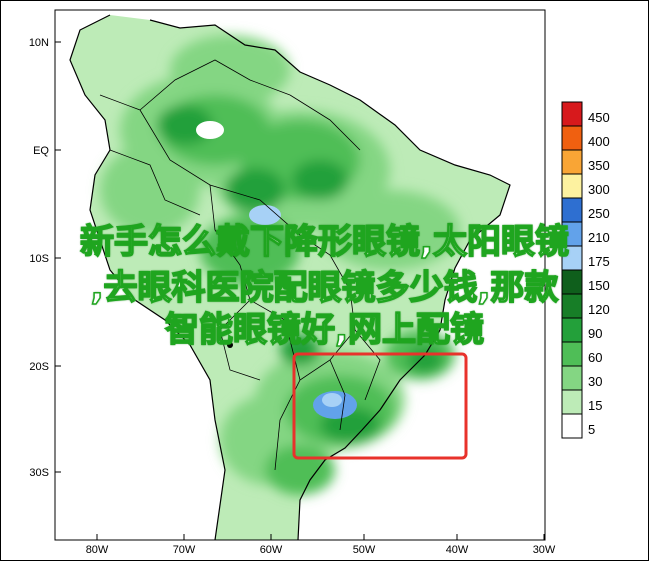  Describe the element at coordinates (599, 189) in the screenshot. I see `legend-label: 300` at that location.